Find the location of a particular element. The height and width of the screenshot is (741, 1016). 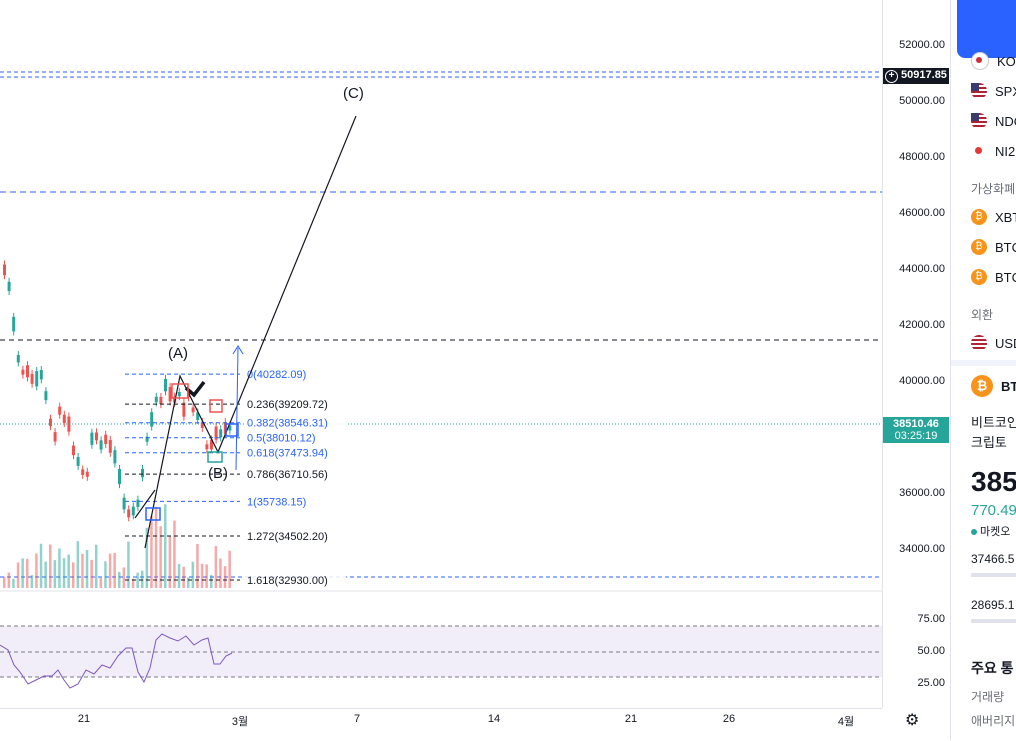

alert-price-tag: +50917.85 is located at coordinates (916, 76).